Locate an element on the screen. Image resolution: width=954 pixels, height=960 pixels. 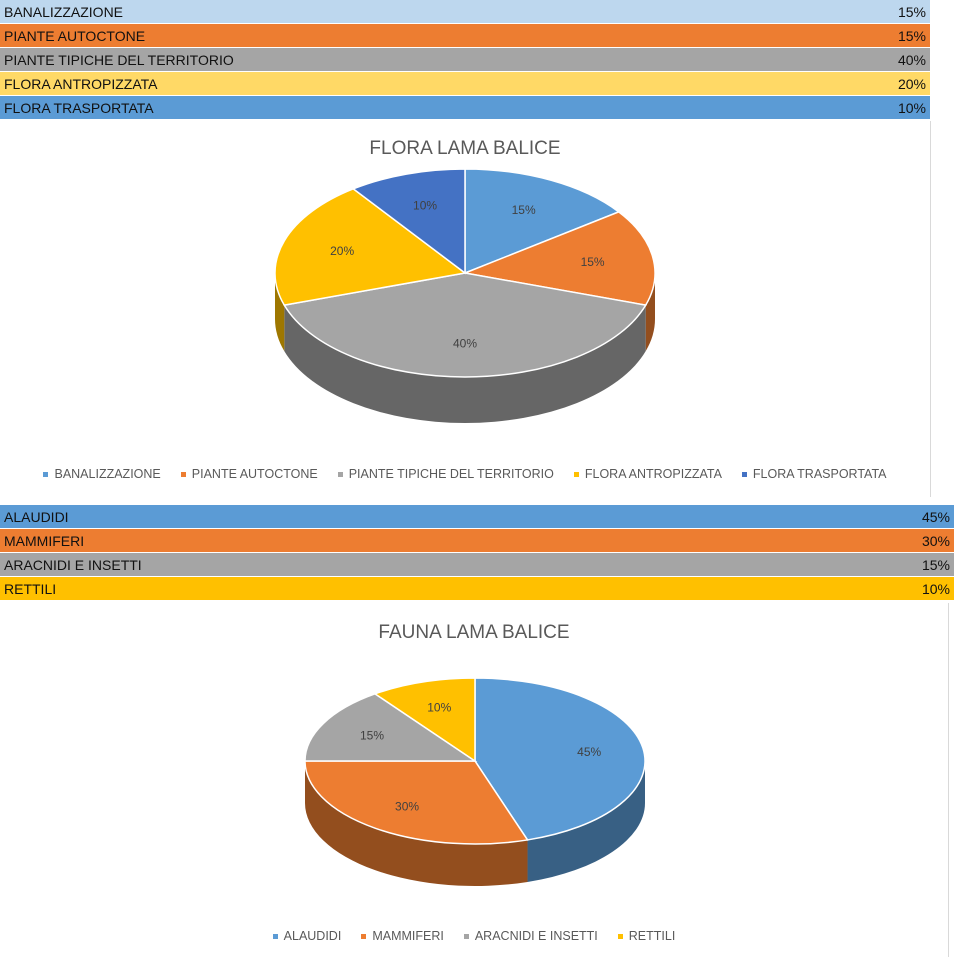
row-value: 30% is located at coordinates (935, 541).